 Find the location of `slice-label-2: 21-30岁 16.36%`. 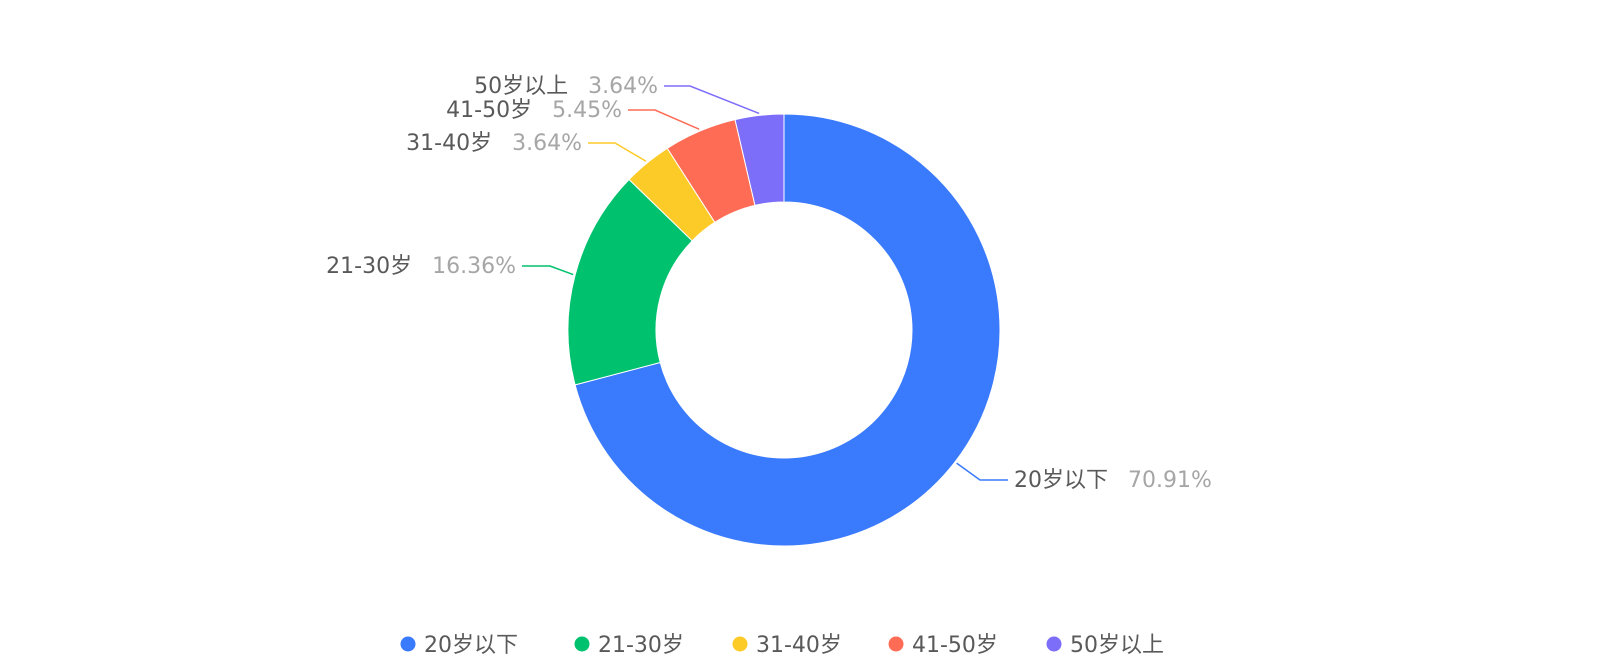

slice-label-2: 21-30岁 16.36% is located at coordinates (421, 266).